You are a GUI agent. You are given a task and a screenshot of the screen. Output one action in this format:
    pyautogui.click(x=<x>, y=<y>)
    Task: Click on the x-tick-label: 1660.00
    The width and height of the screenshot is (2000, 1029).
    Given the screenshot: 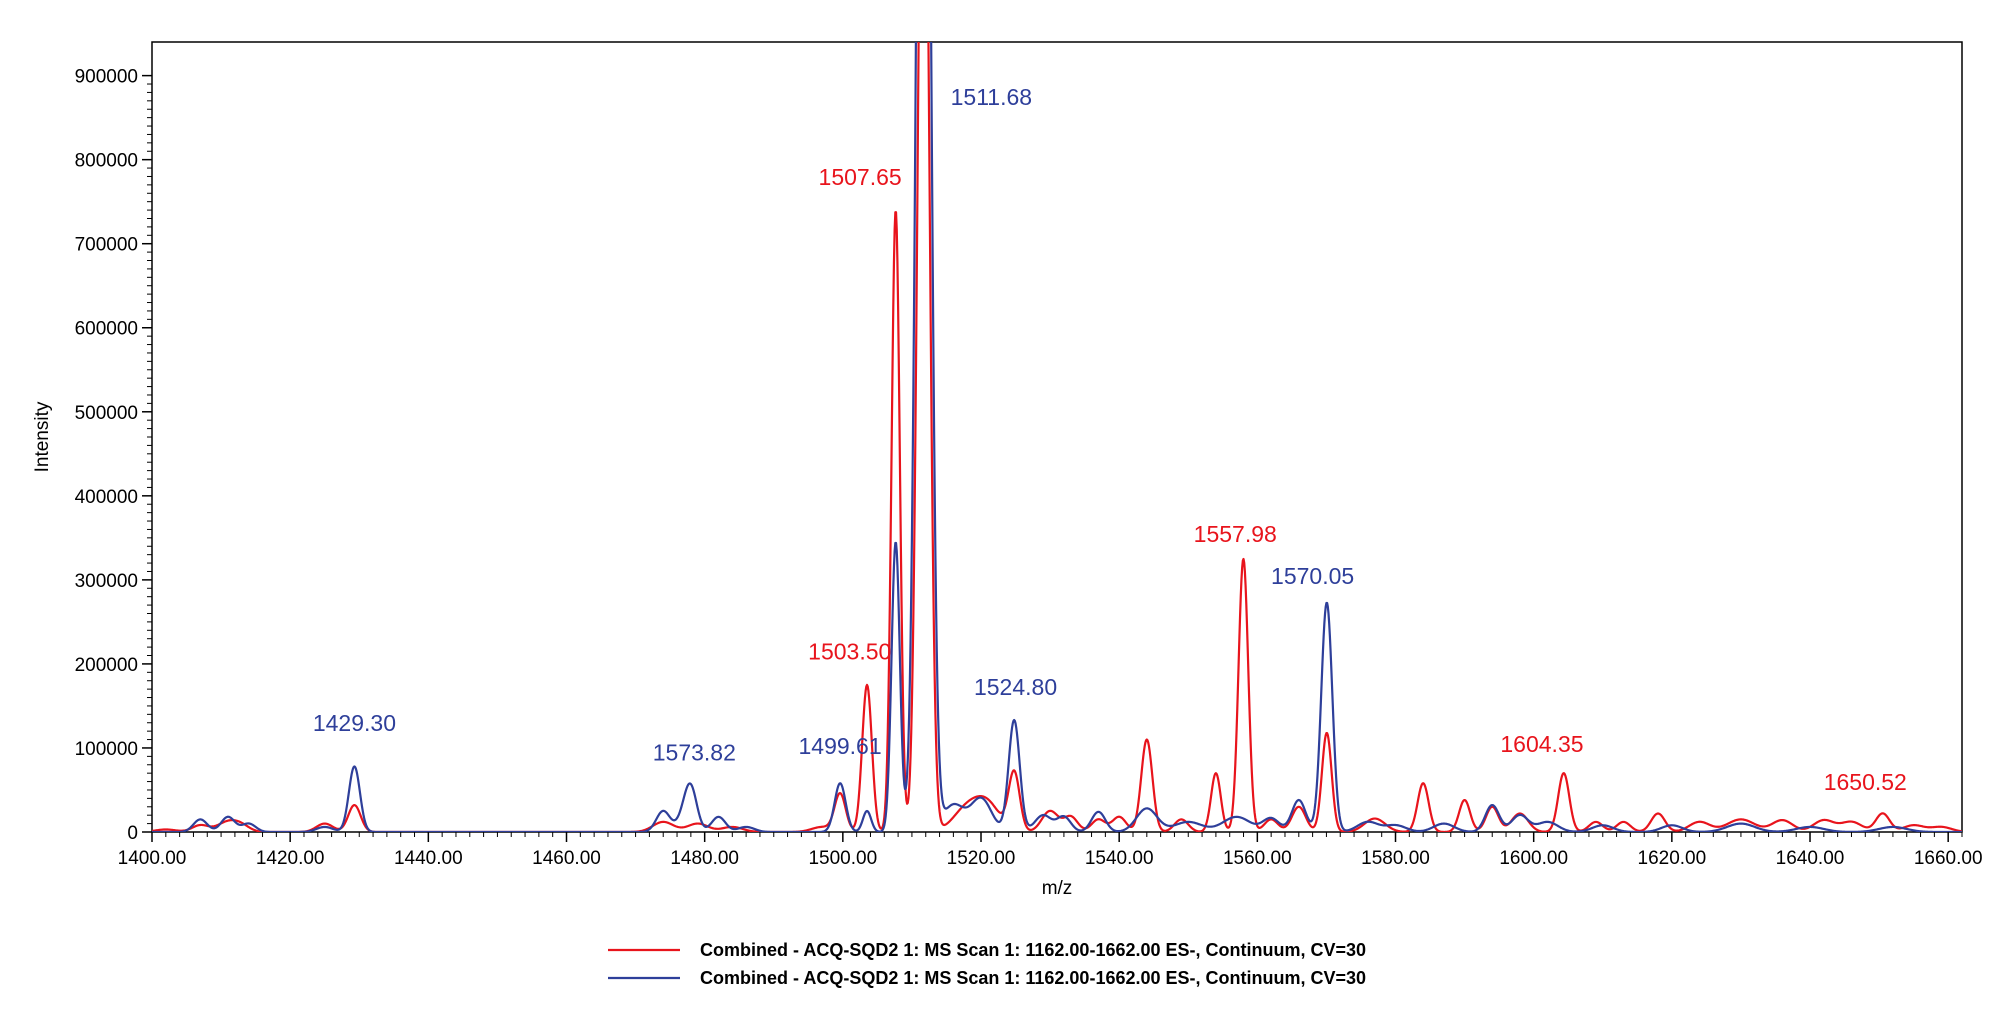 What is the action you would take?
    pyautogui.click(x=1948, y=858)
    